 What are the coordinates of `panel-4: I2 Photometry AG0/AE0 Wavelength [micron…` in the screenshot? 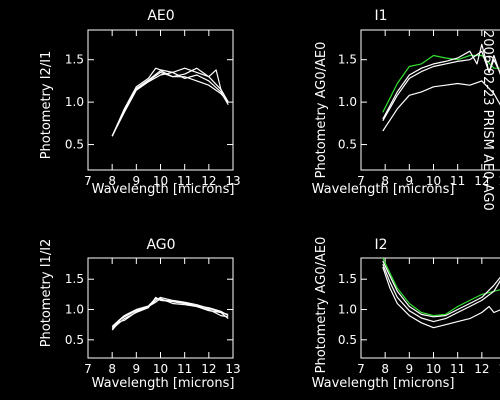 It's located at (406, 314).